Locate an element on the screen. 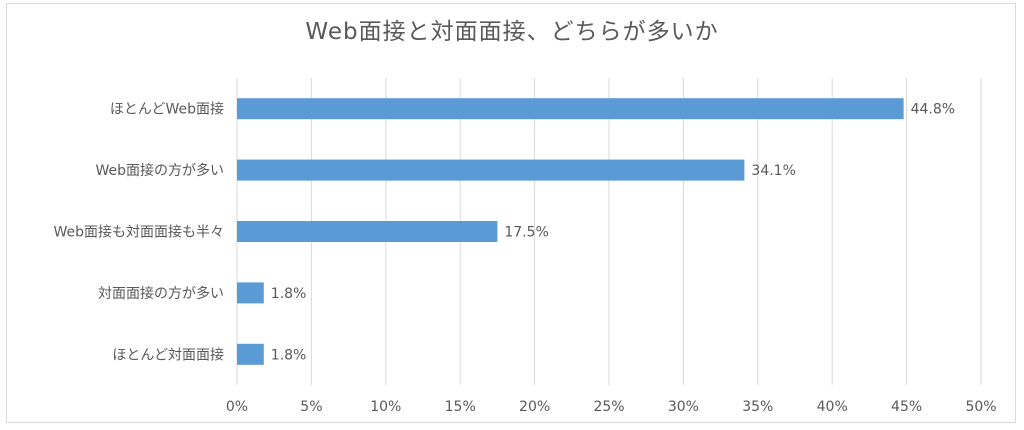  category-label: ほとんどWeb面接 is located at coordinates (167, 109).